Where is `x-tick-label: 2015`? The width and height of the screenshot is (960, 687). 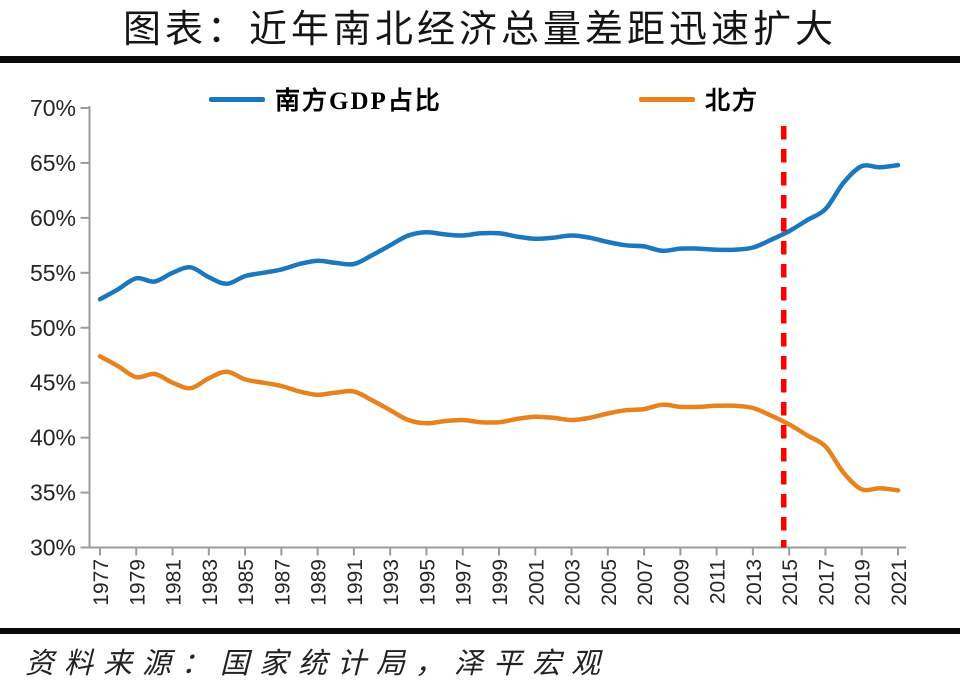 x-tick-label: 2015 is located at coordinates (790, 582).